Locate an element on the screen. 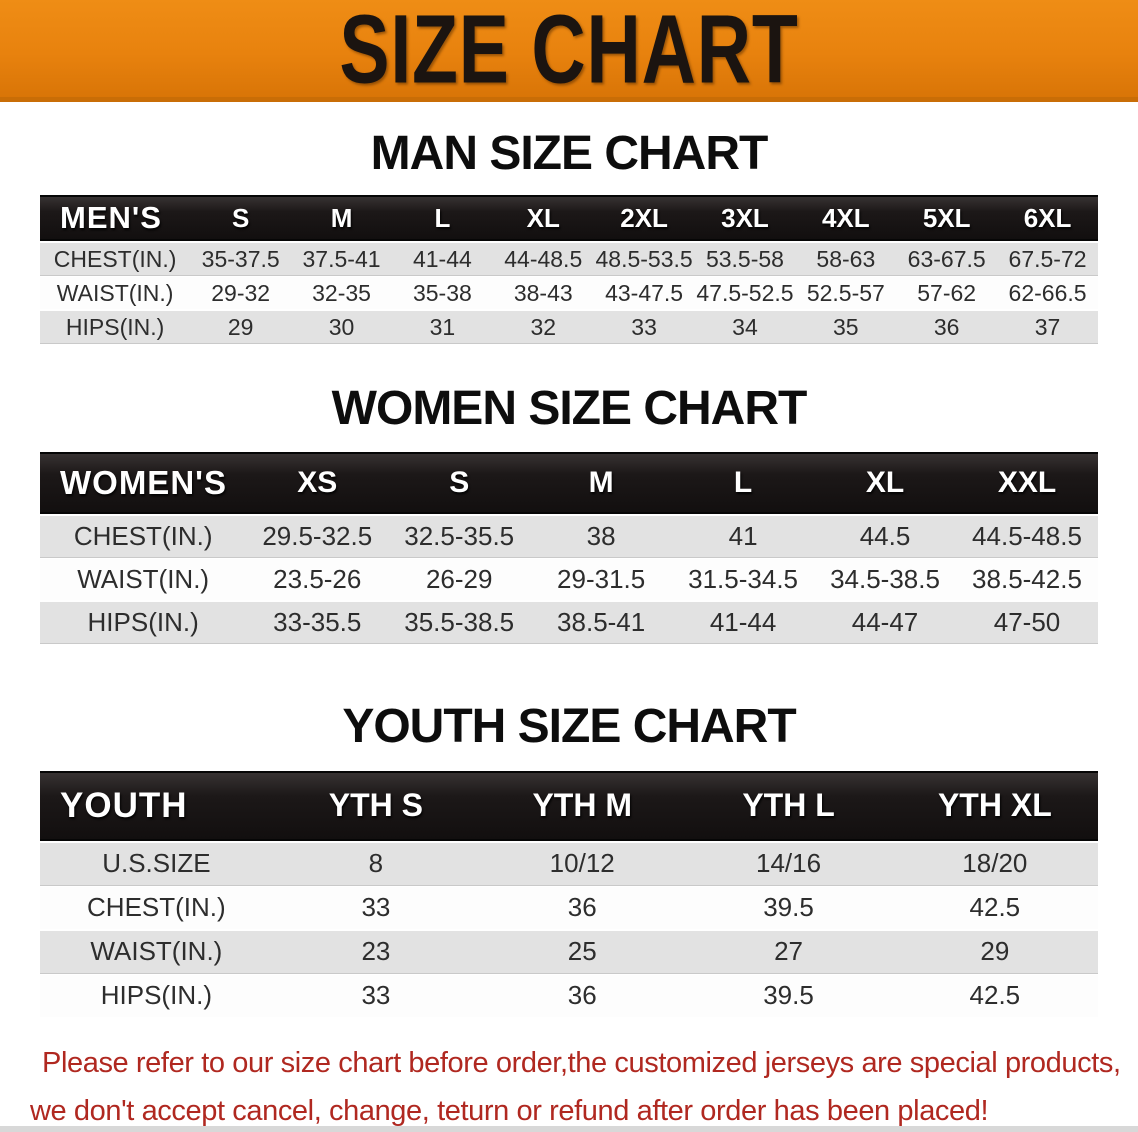 Image resolution: width=1138 pixels, height=1132 pixels. size-value-cell: 30 is located at coordinates (341, 327).